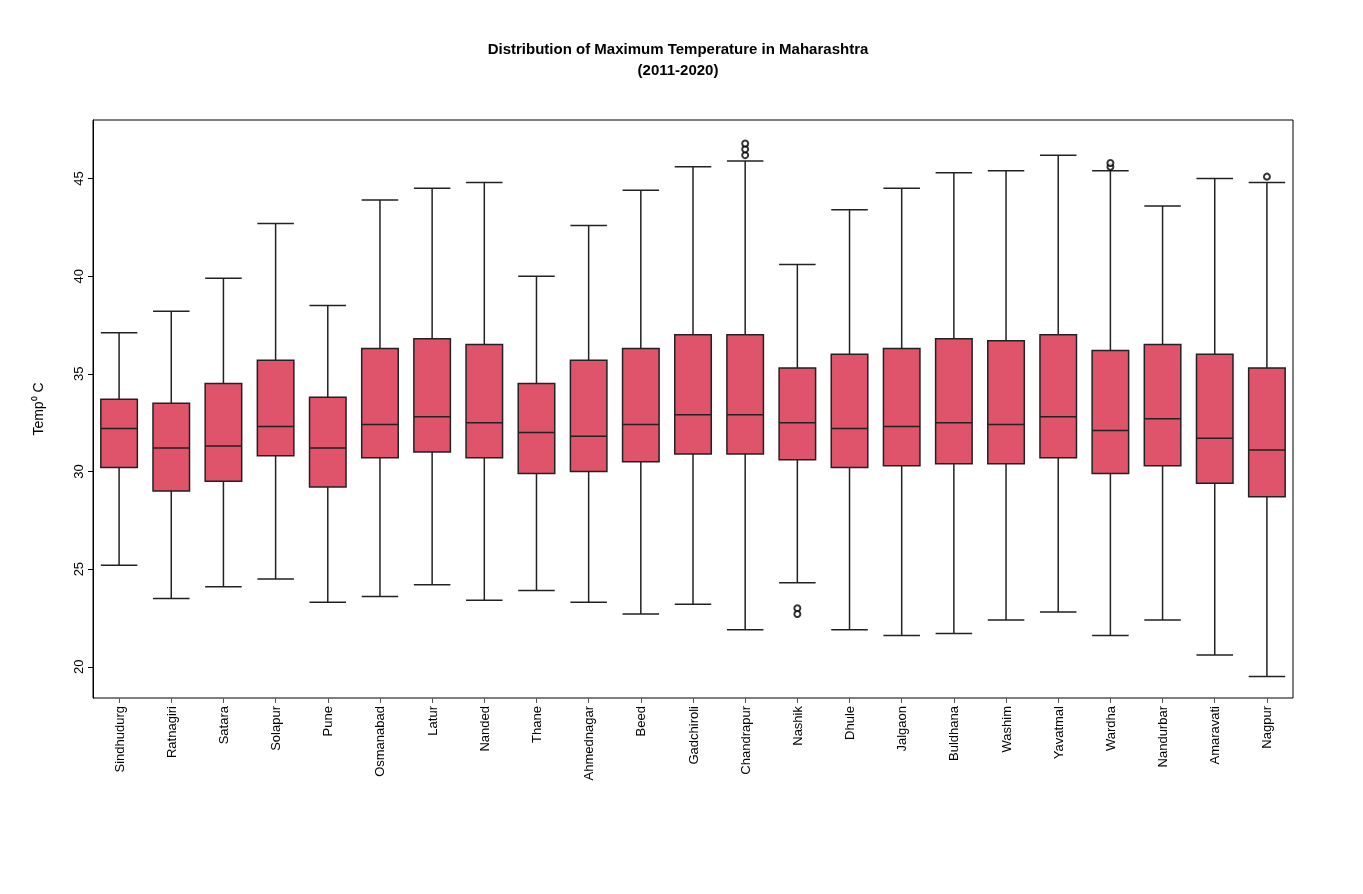 The width and height of the screenshot is (1363, 894). What do you see at coordinates (641, 721) in the screenshot?
I see `x-tick-label: Beed` at bounding box center [641, 721].